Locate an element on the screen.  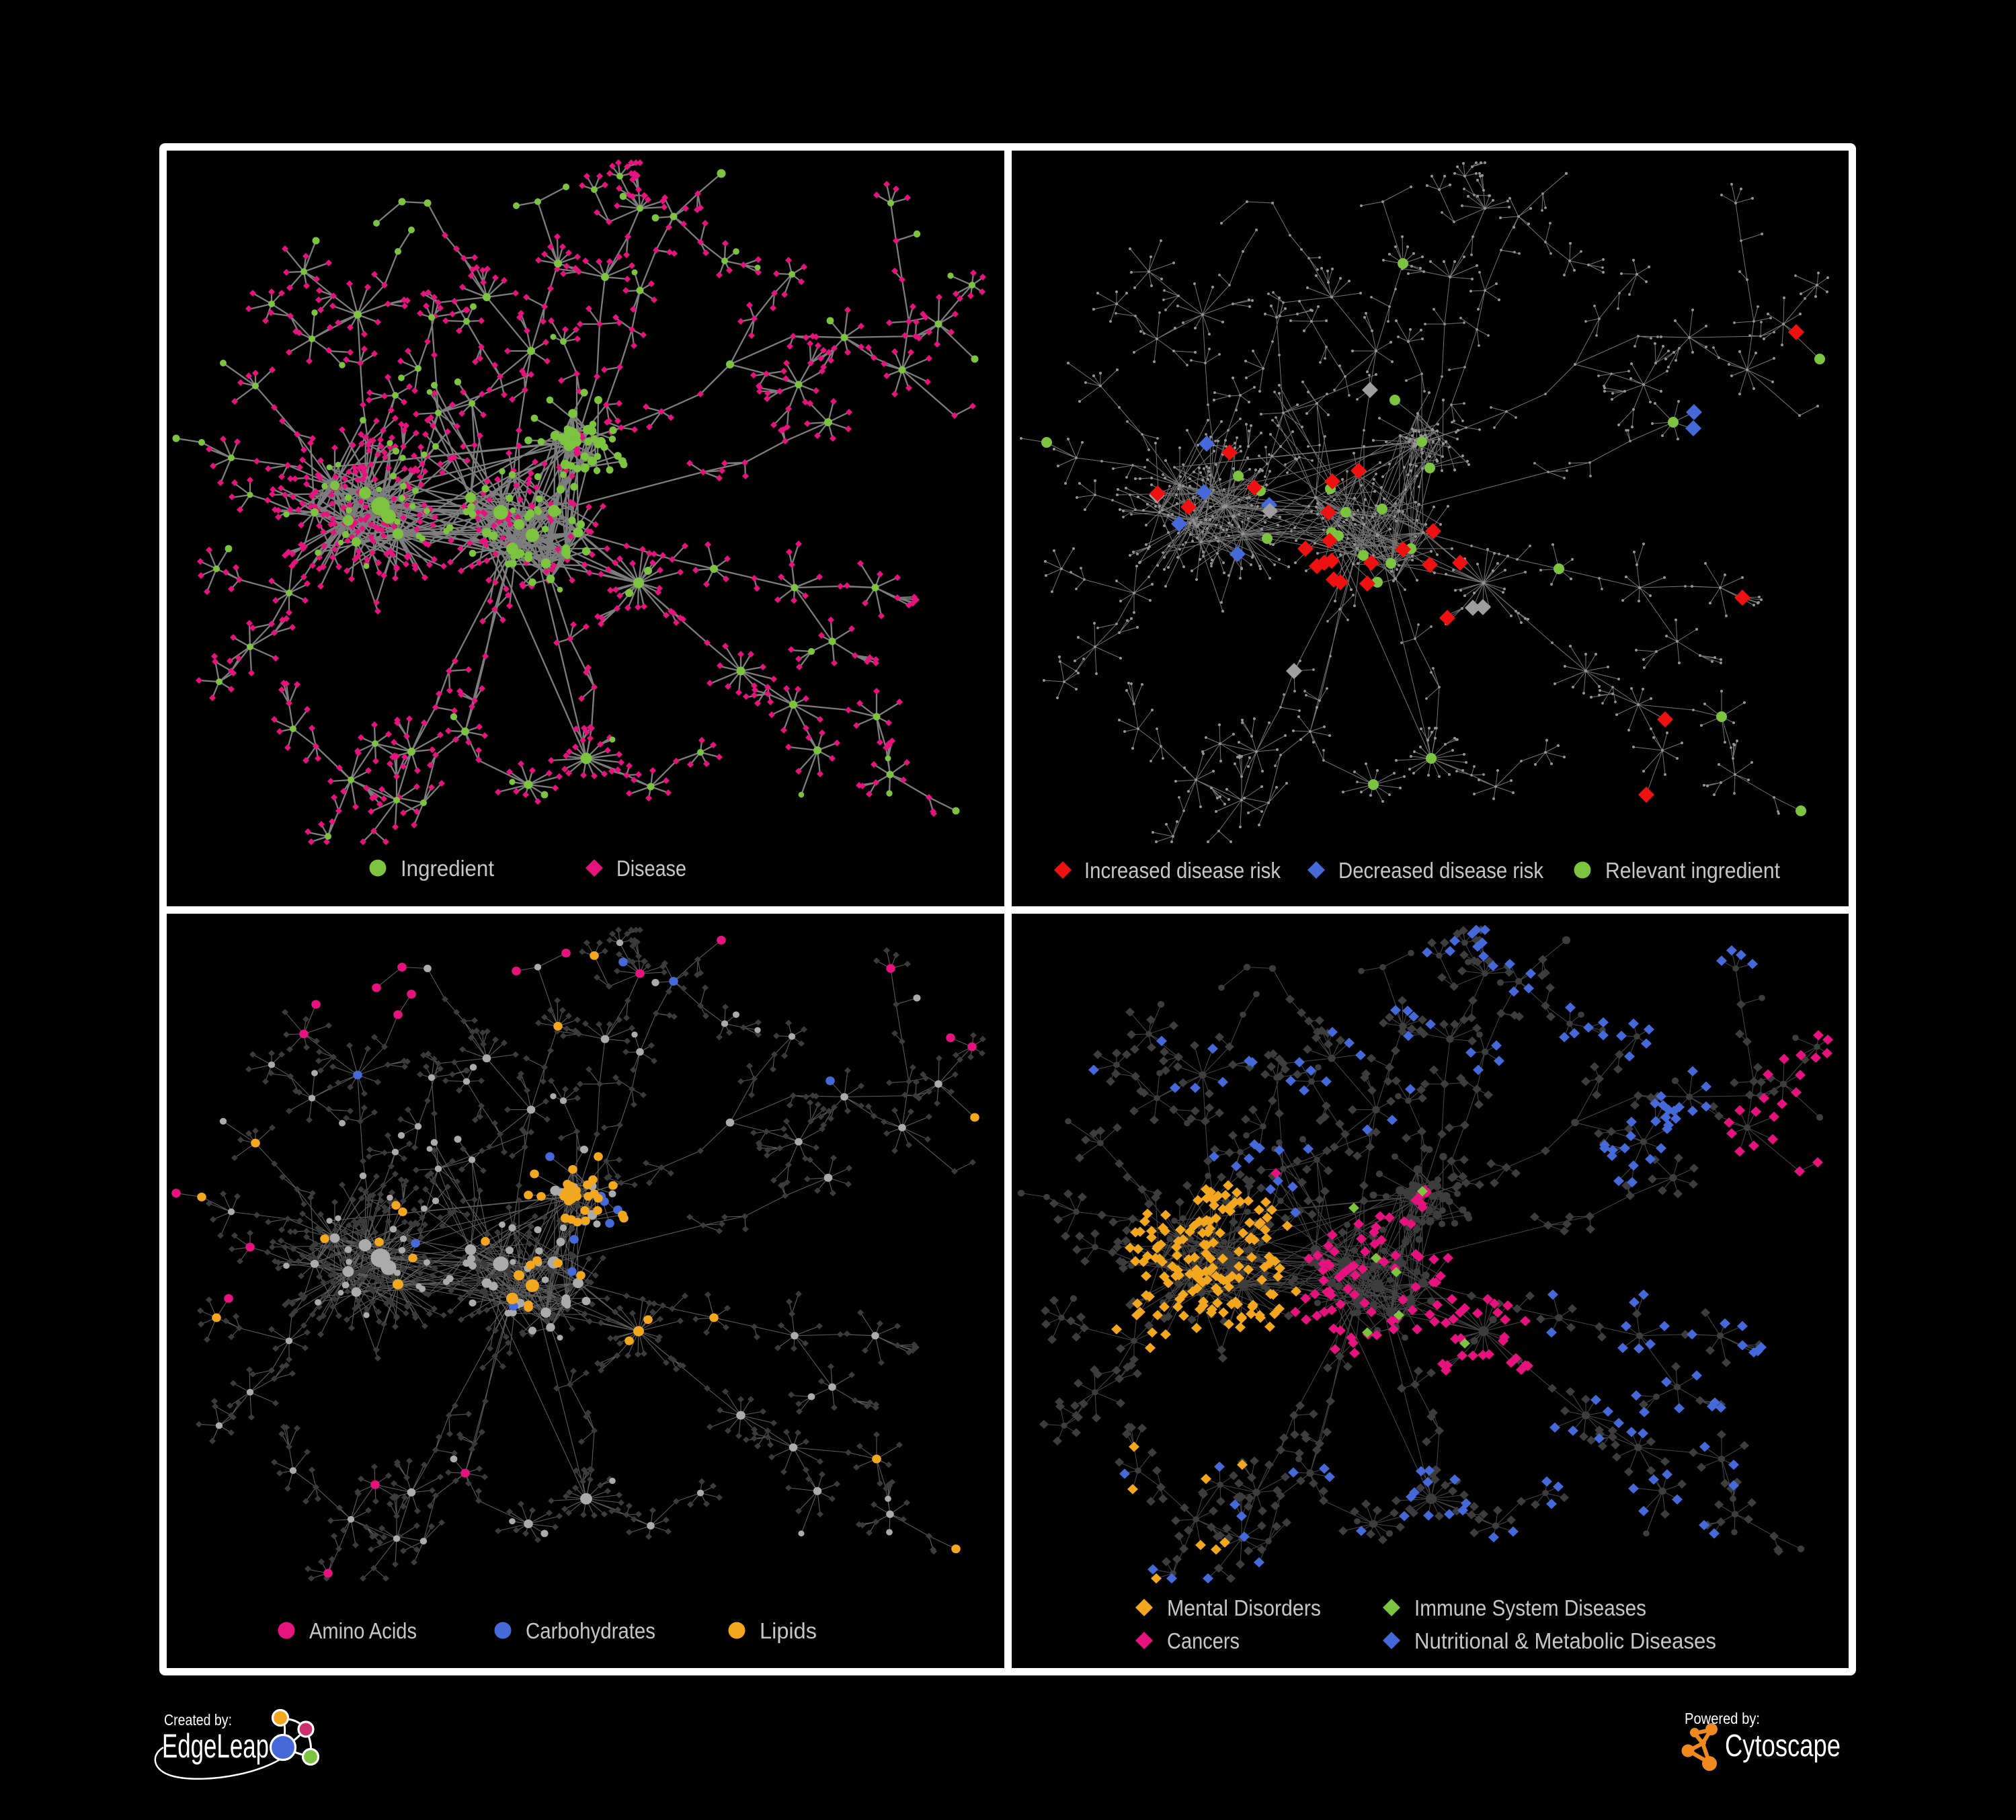
svg-text: Powered by: is located at coordinates (1722, 1718).